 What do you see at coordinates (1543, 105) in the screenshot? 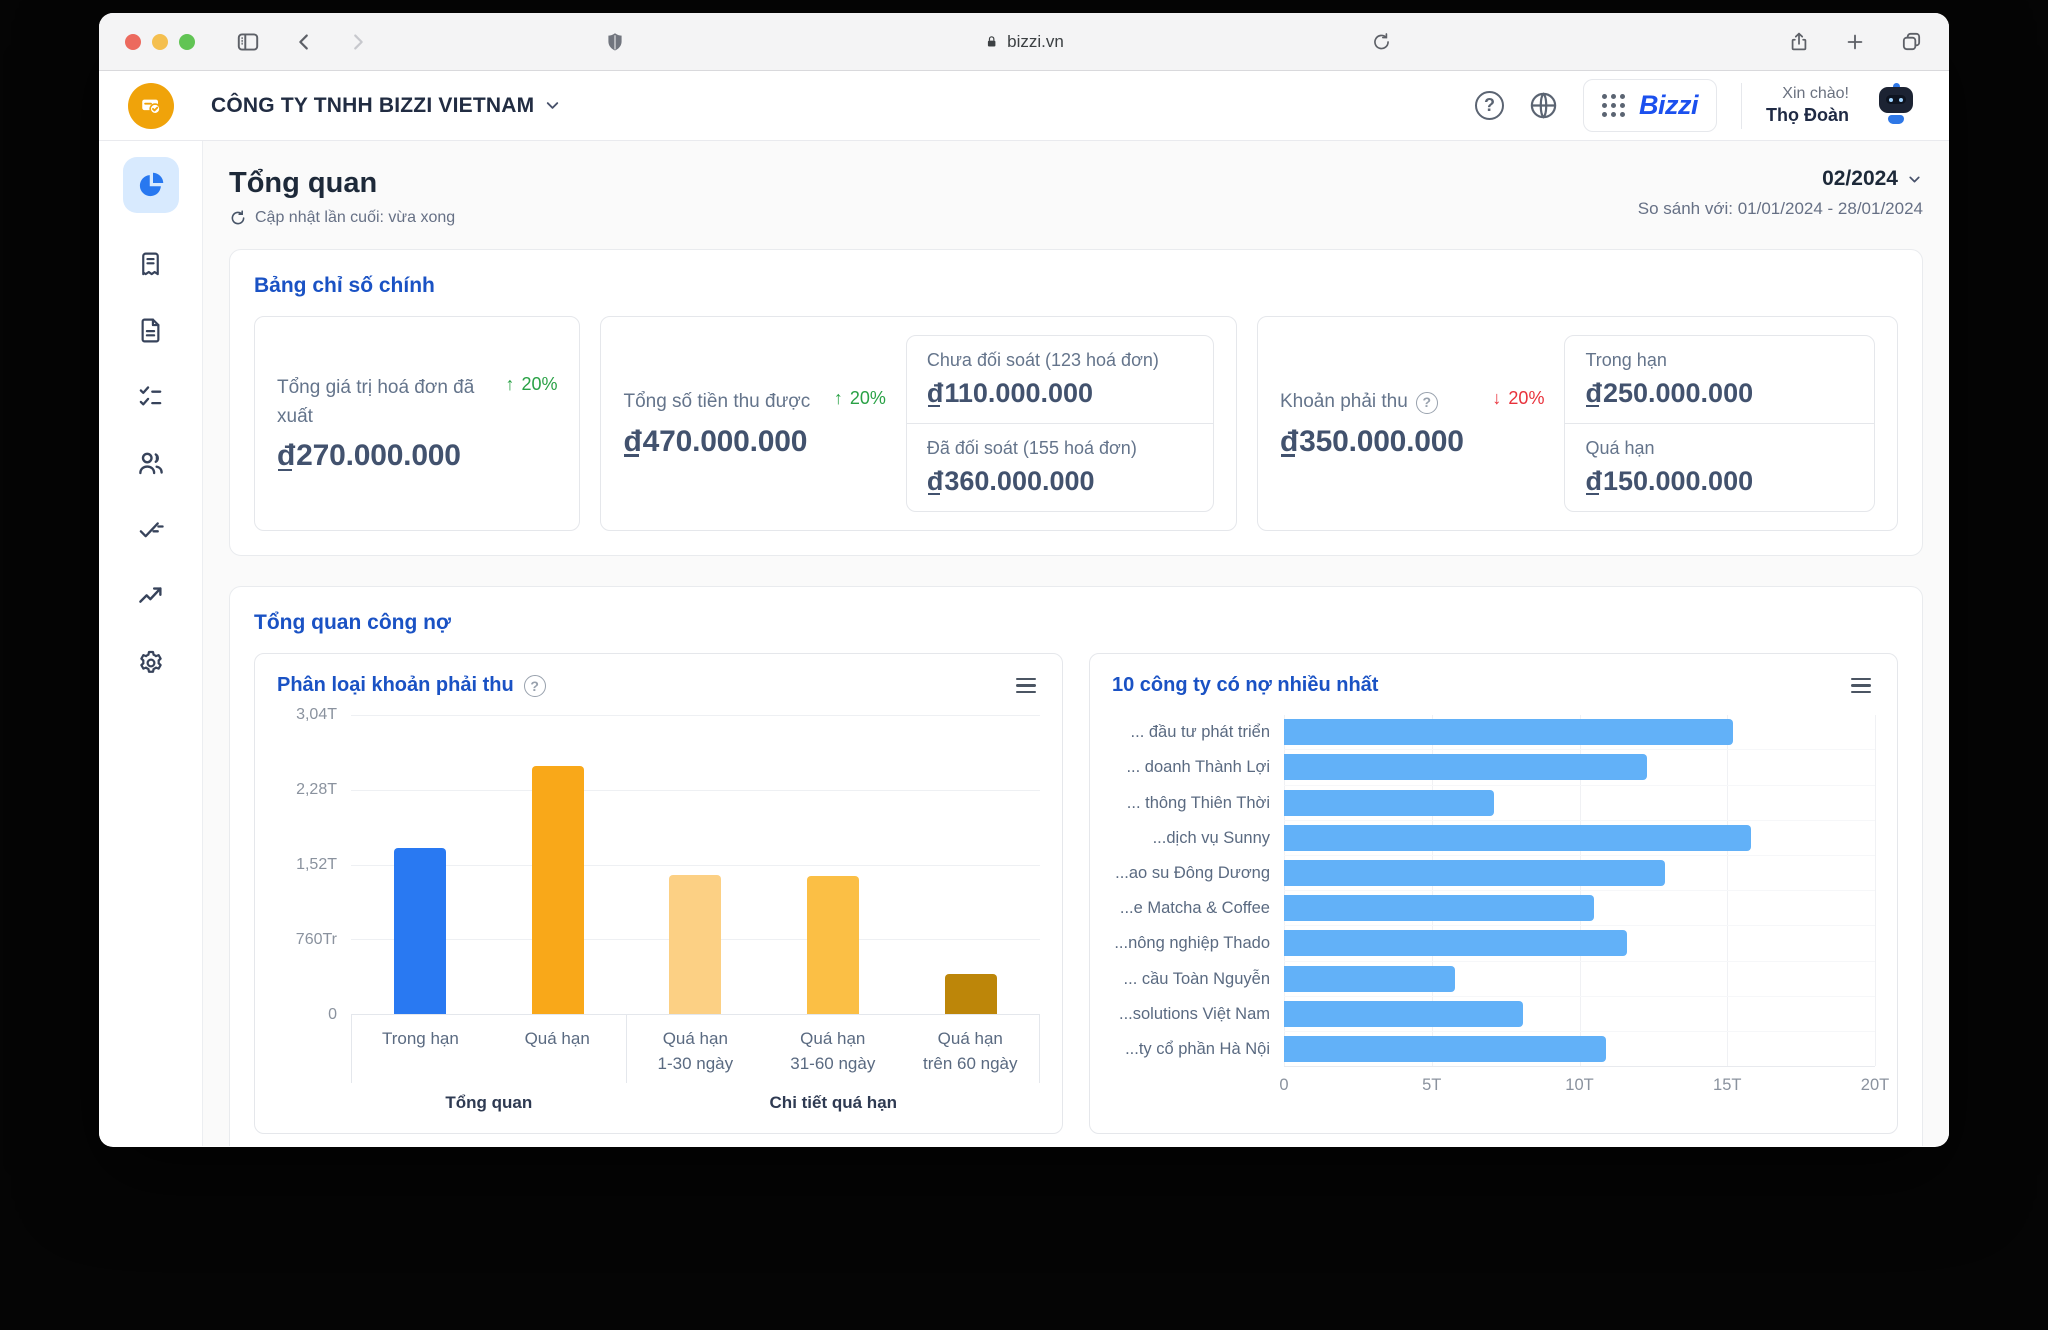
I see `language-globe-icon` at bounding box center [1543, 105].